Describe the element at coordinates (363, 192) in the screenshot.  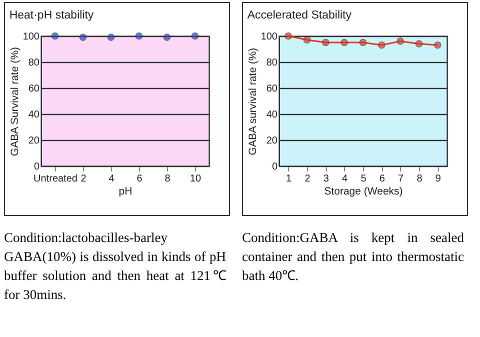
I see `x-axis-title: Storage (Weeks)` at that location.